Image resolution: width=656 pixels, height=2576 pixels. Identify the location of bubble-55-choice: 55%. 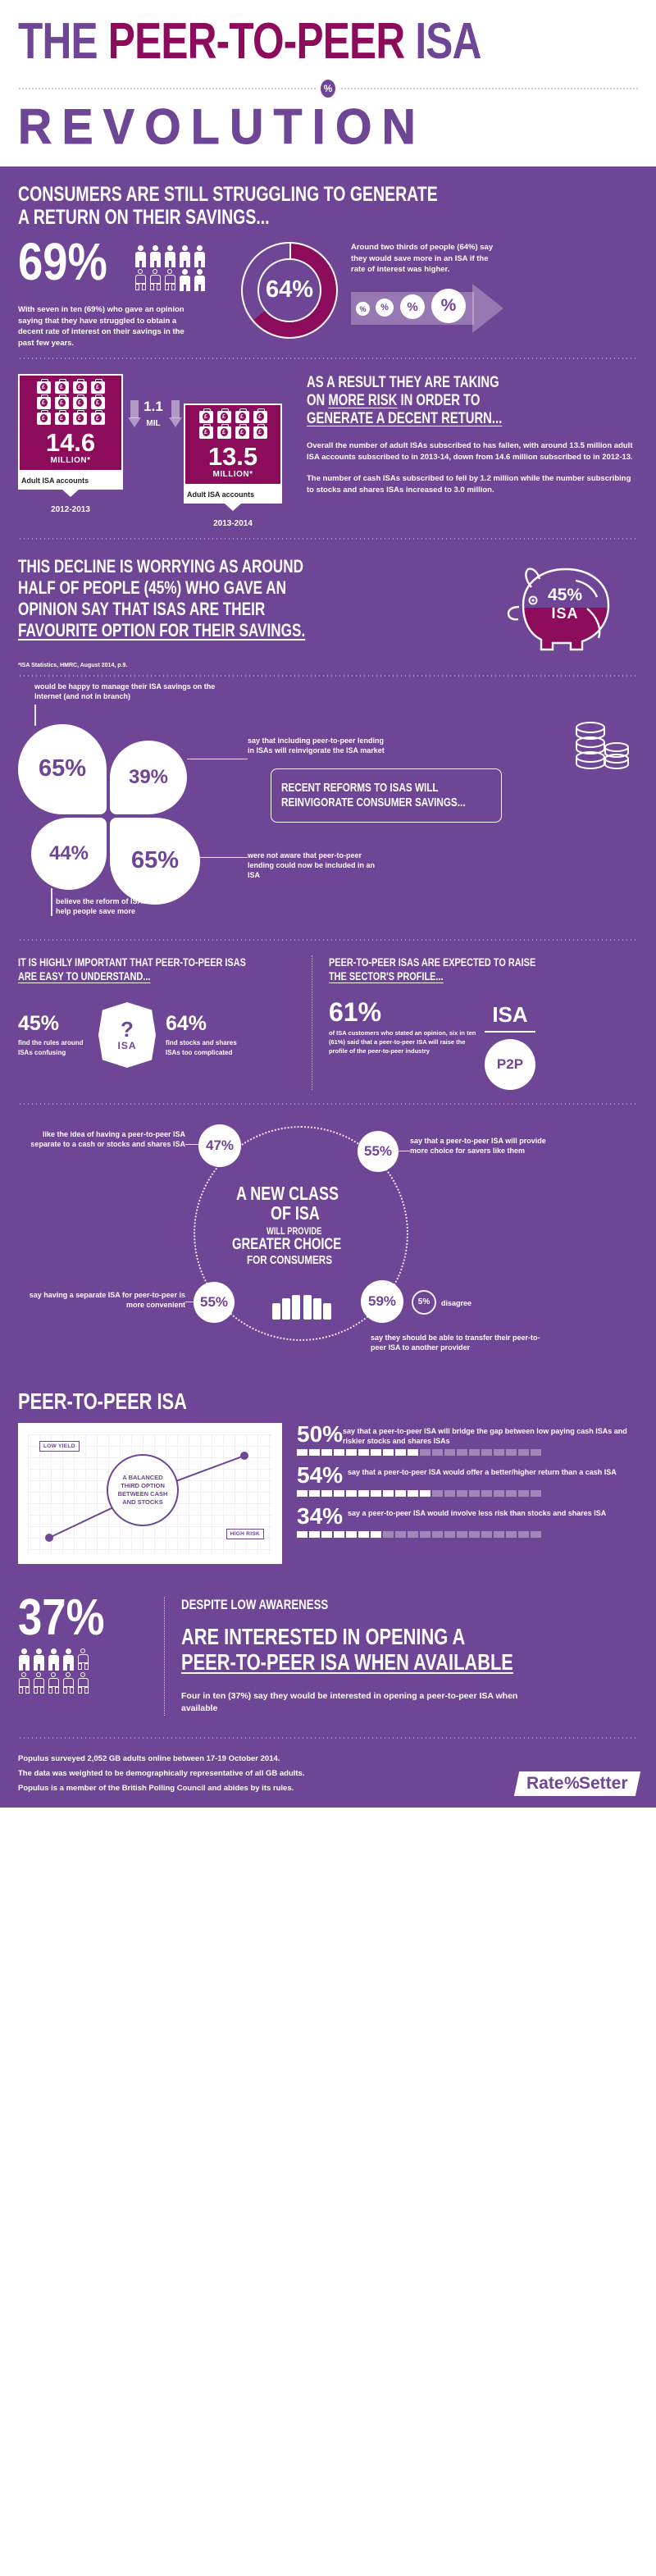
(378, 1151).